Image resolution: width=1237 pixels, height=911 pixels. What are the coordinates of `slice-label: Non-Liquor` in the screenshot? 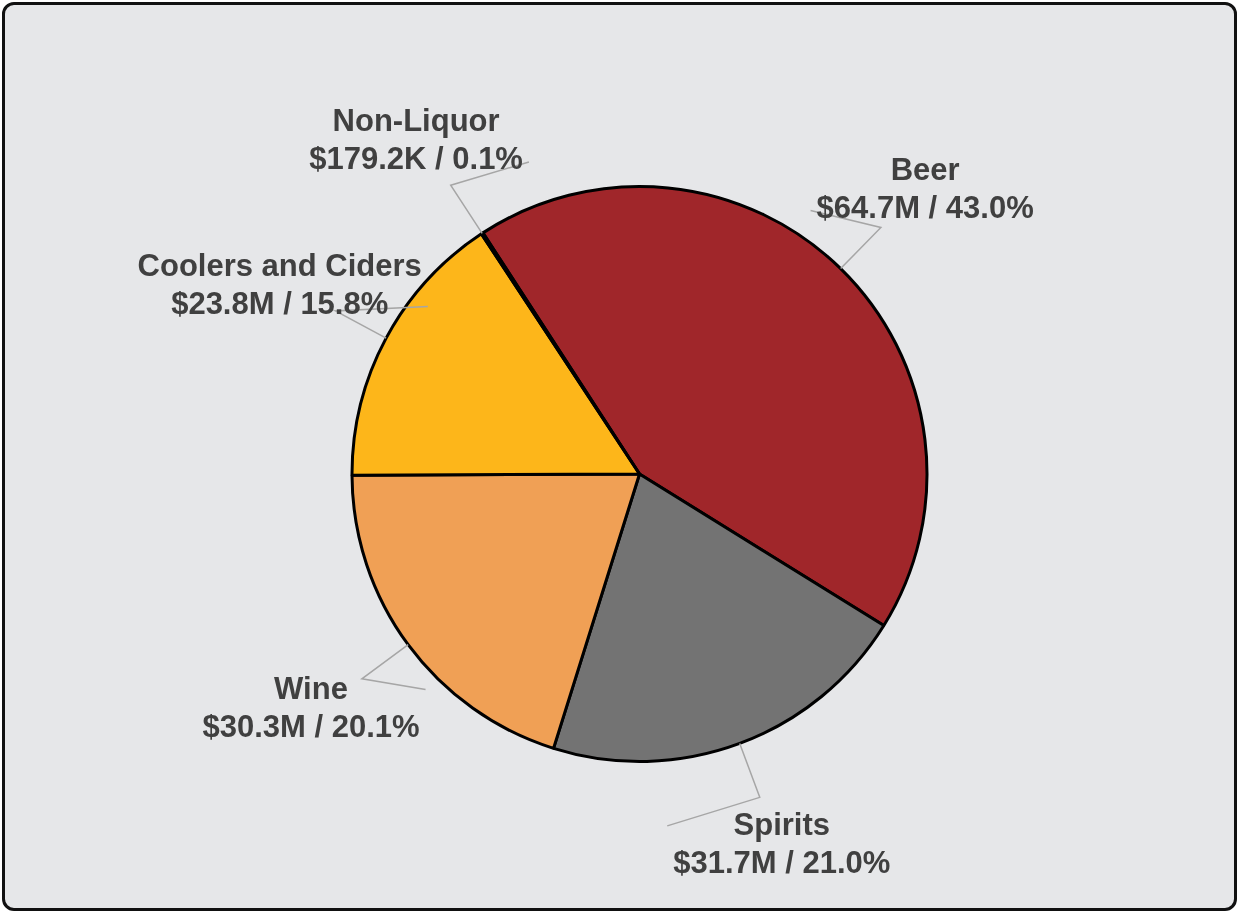 It's located at (416, 121).